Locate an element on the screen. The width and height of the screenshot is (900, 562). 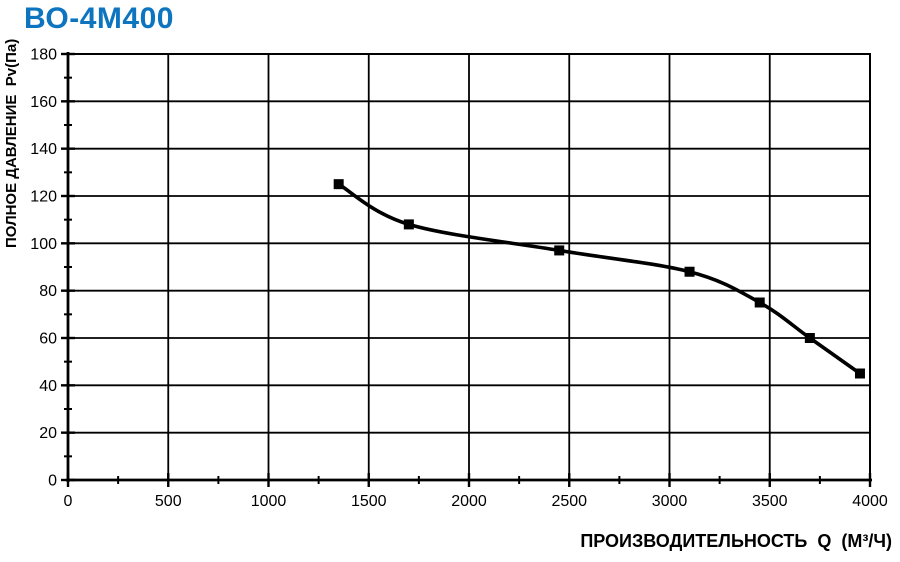
page-title: ВО-4М400 is located at coordinates (99, 18).